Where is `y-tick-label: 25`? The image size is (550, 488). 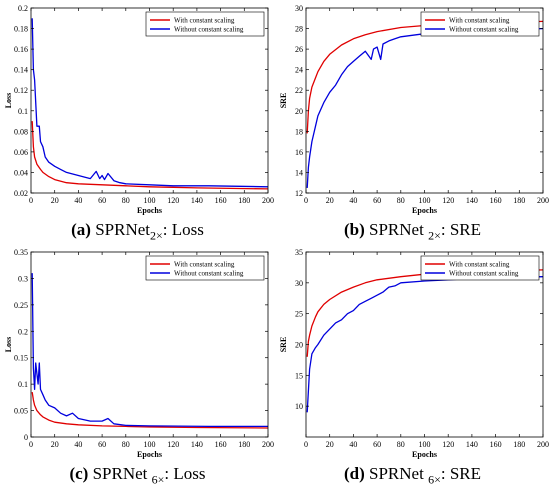
y-tick-label: 25 is located at coordinates (299, 314).